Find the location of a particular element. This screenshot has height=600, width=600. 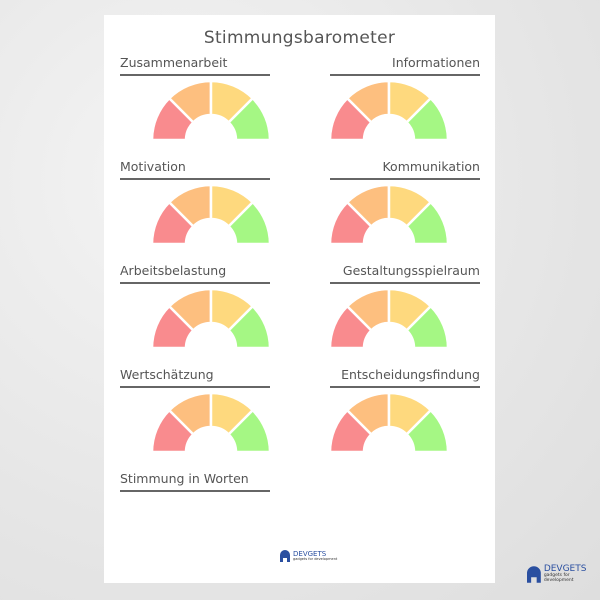

section-header: Arbeitsbelastung is located at coordinates (195, 273).